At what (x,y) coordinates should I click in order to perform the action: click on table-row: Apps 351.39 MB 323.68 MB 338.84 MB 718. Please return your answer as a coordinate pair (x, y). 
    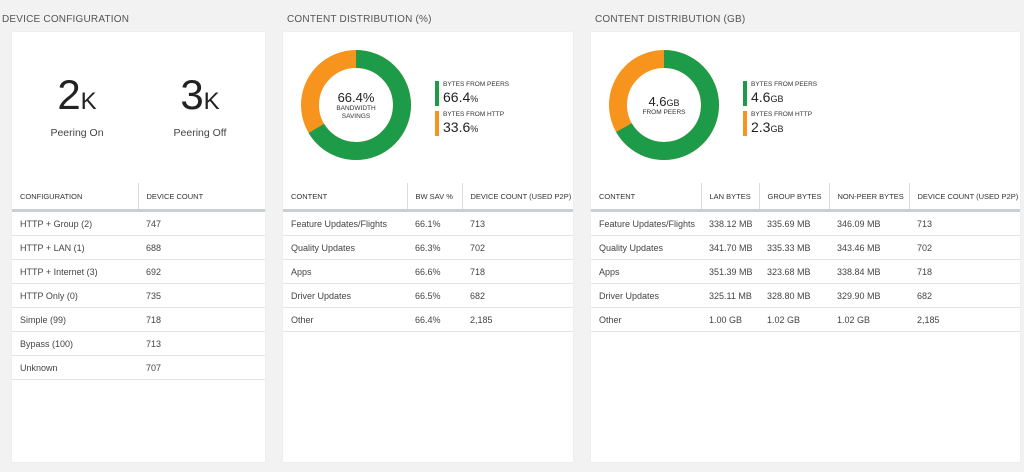
    Looking at the image, I should click on (805, 271).